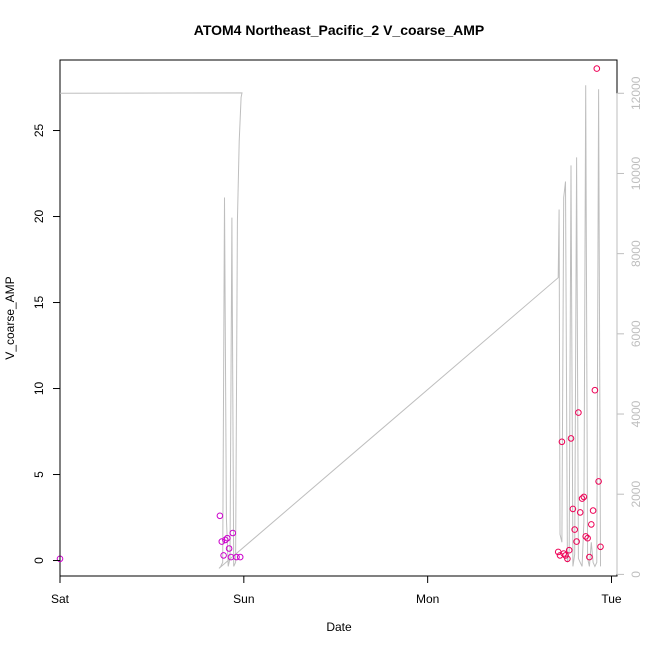 The width and height of the screenshot is (650, 650). Describe the element at coordinates (636, 333) in the screenshot. I see `y2-tick-label: 6000` at that location.